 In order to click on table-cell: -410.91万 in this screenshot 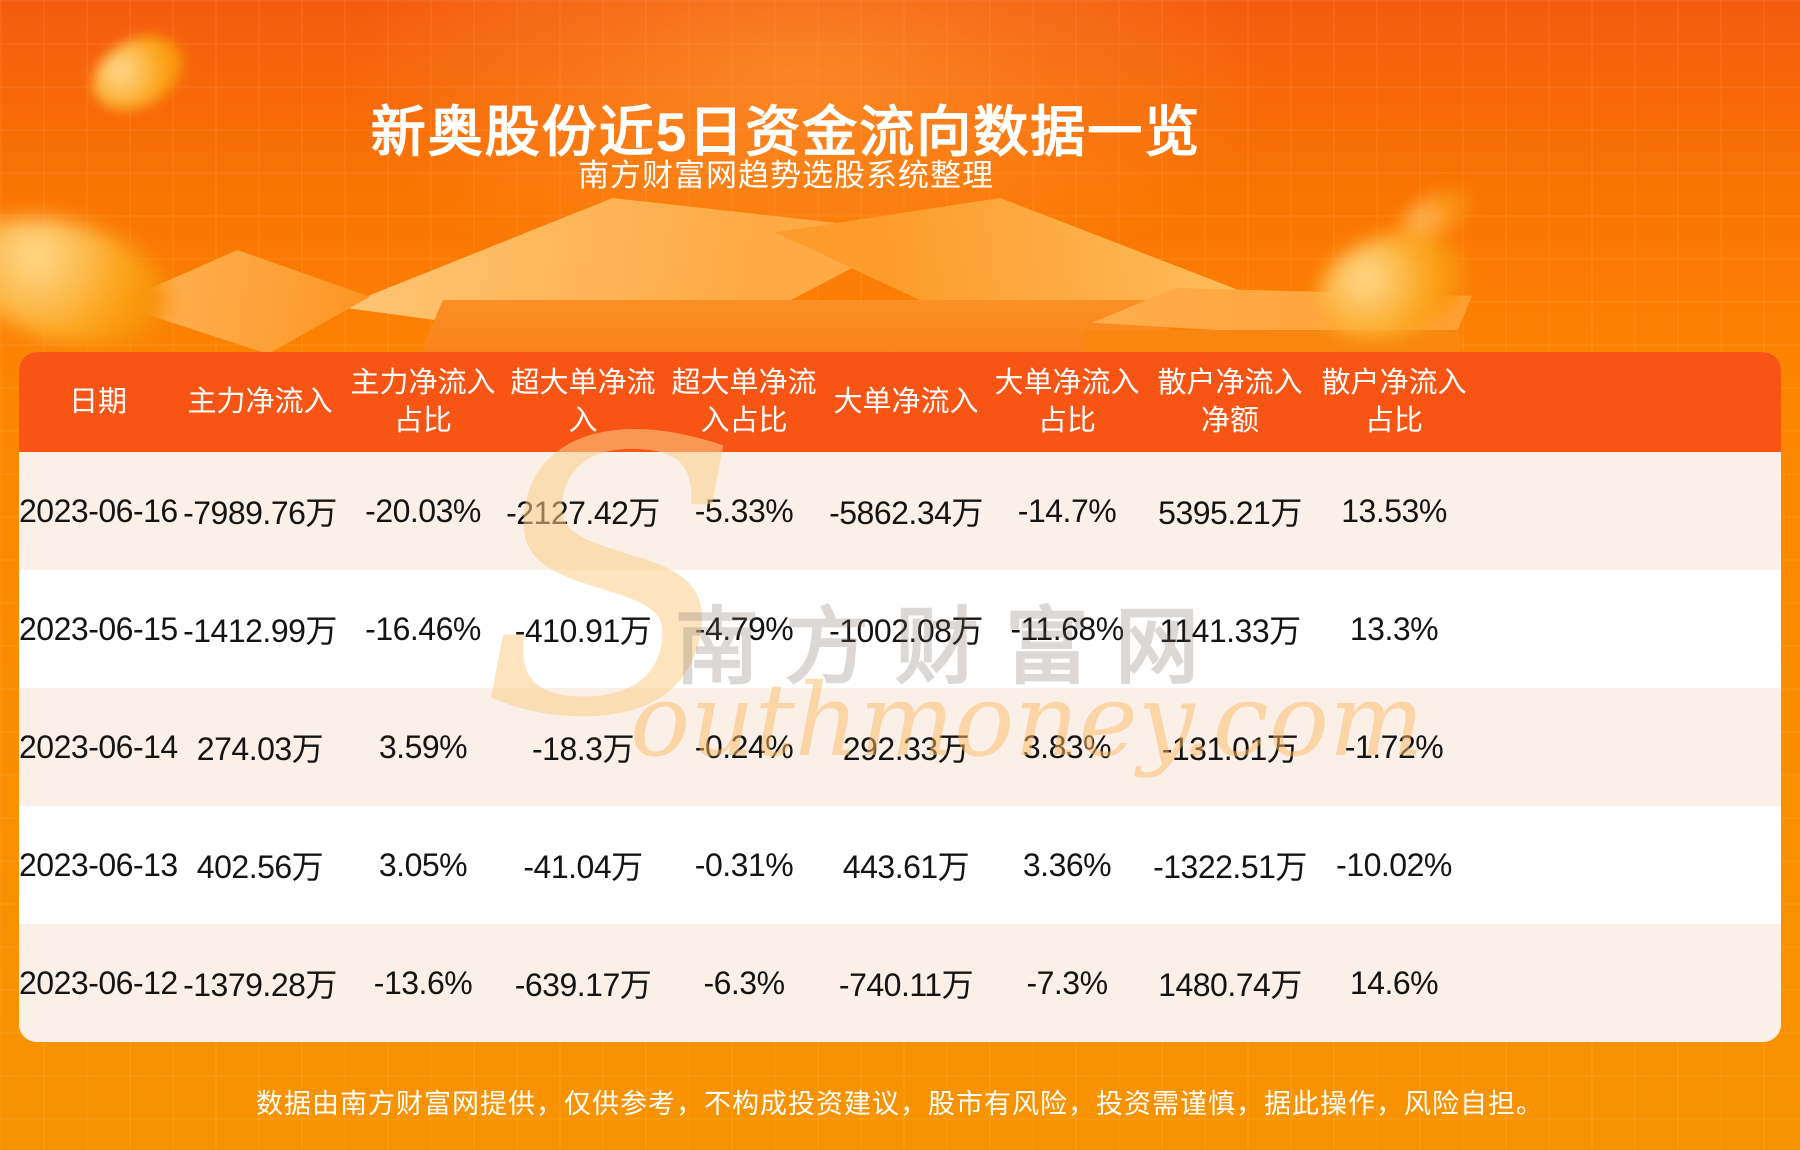, I will do `click(583, 631)`.